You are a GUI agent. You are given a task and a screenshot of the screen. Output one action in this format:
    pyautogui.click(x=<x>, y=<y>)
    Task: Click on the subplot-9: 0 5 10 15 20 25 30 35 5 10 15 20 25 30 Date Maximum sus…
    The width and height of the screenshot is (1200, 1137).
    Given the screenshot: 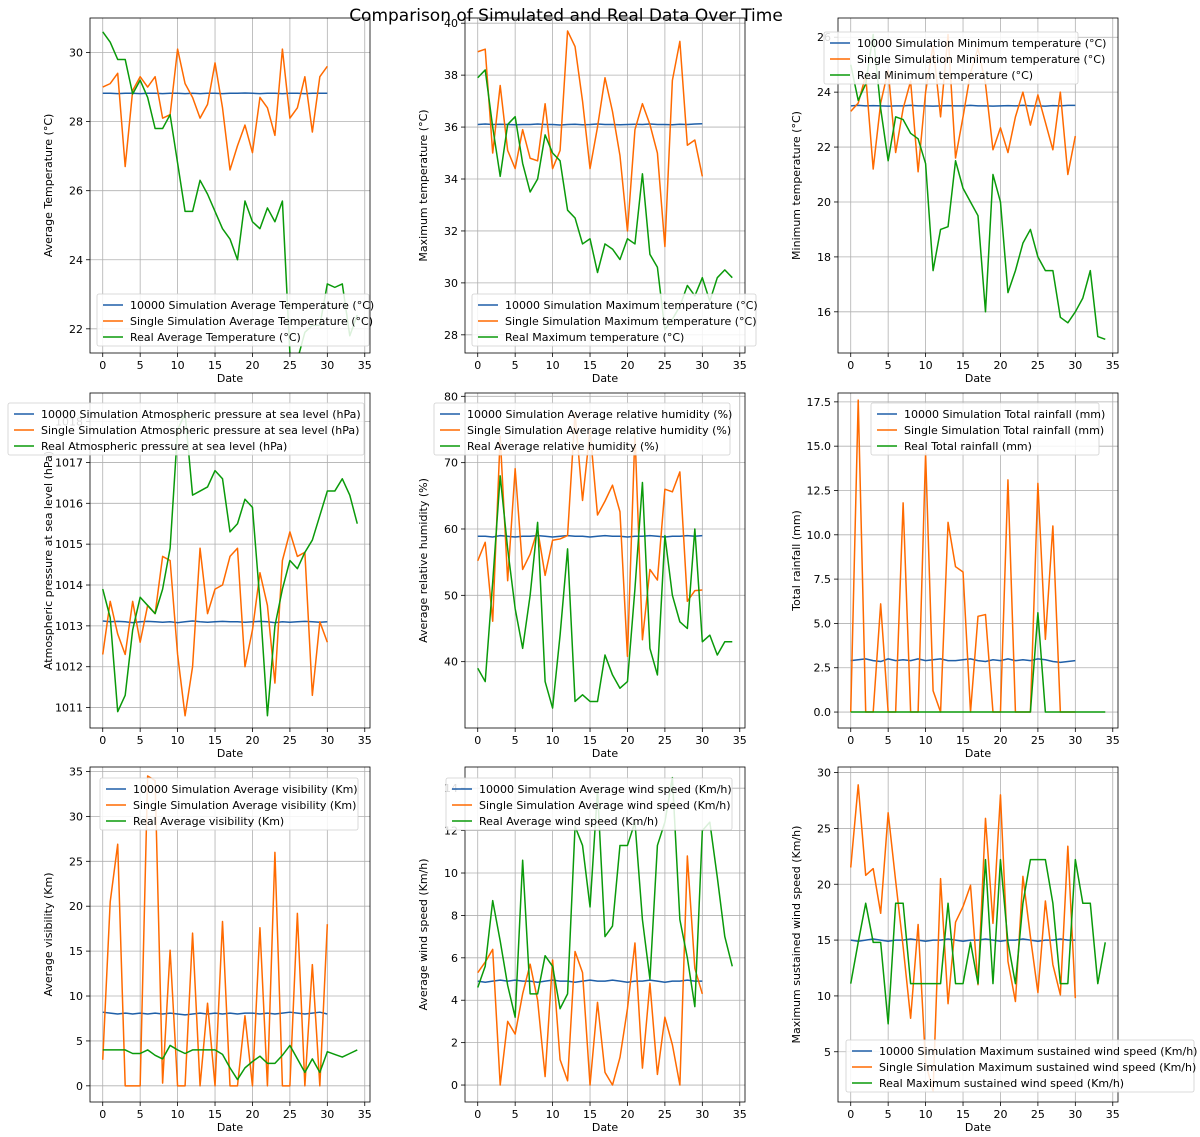 What is the action you would take?
    pyautogui.click(x=993, y=950)
    